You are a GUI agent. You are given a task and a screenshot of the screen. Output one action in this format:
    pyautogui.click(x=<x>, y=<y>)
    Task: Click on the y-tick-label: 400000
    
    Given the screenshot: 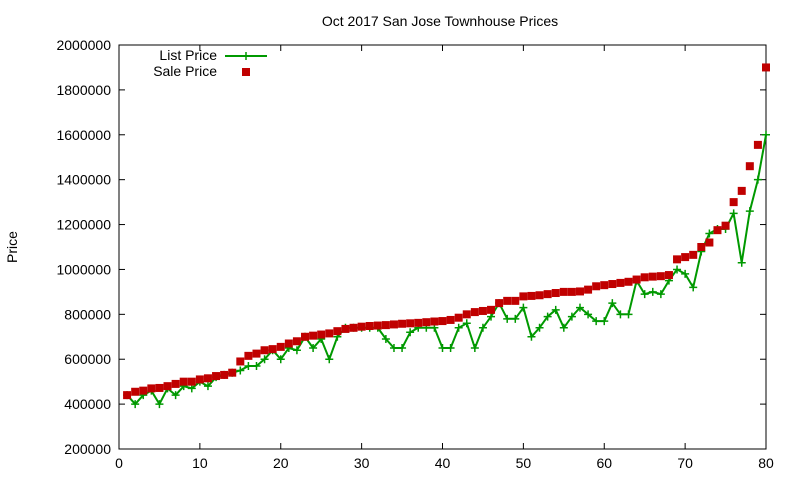 What is the action you would take?
    pyautogui.click(x=87, y=404)
    